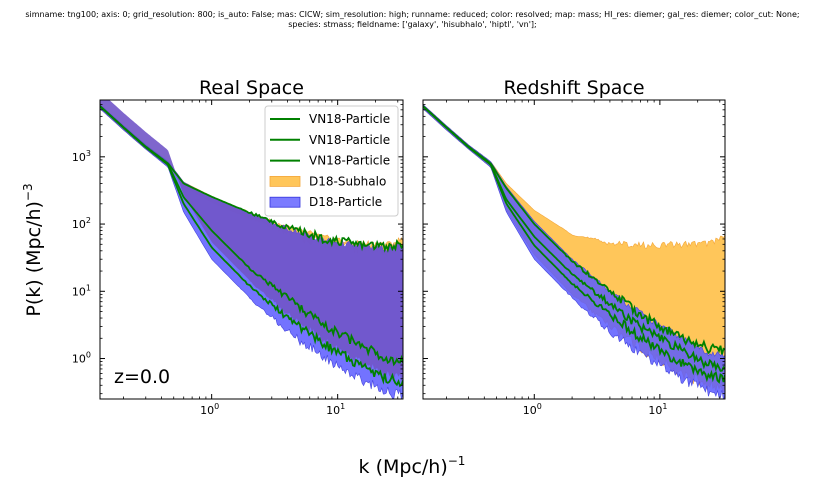 This screenshot has height=500, width=825. I want to click on y-axis-label: P(k) (Mpc/h)−3, so click(33, 249).